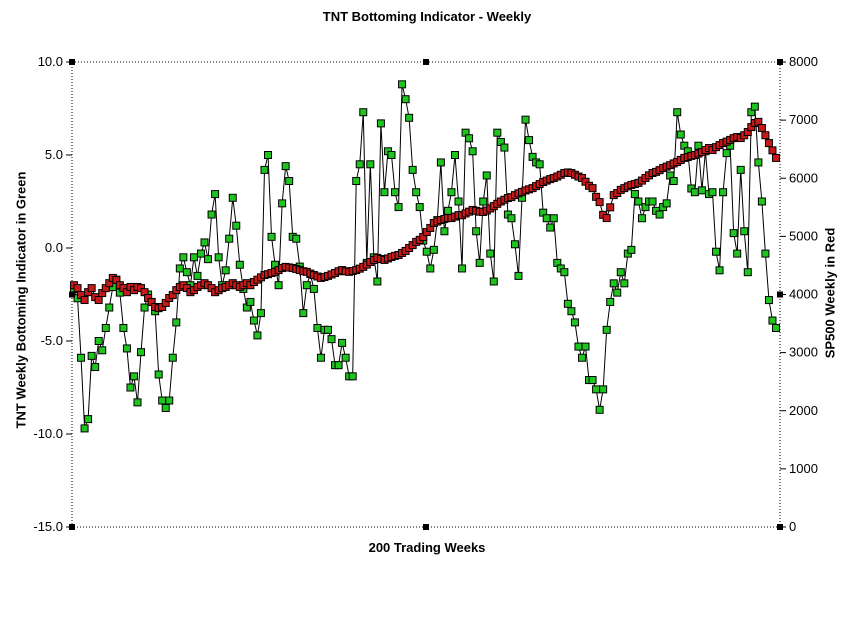 The height and width of the screenshot is (621, 849). Describe the element at coordinates (803, 410) in the screenshot. I see `right-axis-tick-label: 2000` at that location.